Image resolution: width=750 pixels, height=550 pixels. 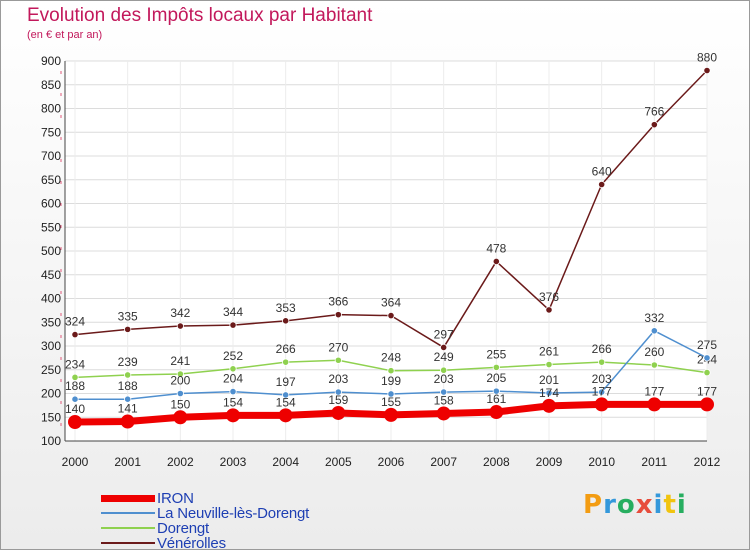 I want to click on data-label-la-neuville-les-dorengt: 275, so click(x=707, y=345).